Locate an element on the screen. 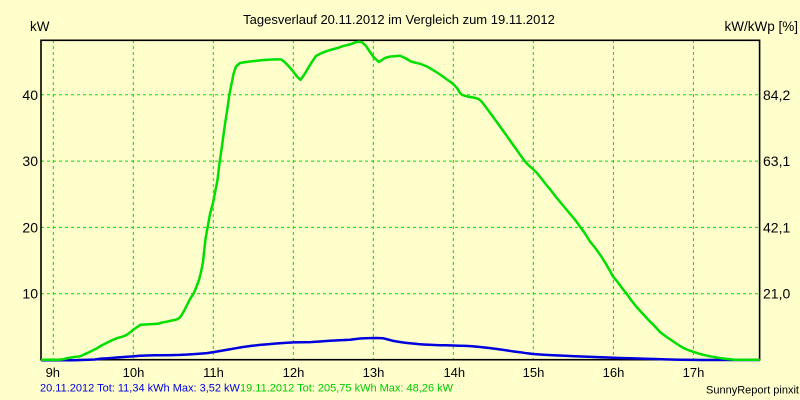  svg-text: 17h is located at coordinates (694, 372).